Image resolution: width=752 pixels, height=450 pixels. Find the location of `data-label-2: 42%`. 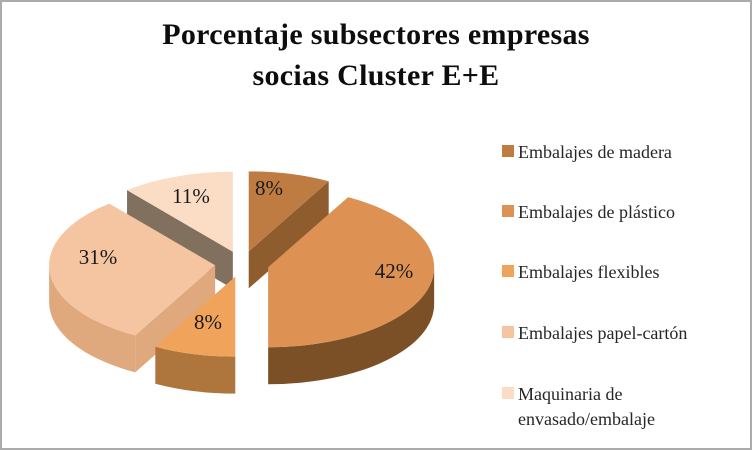

data-label-2: 42% is located at coordinates (394, 271).